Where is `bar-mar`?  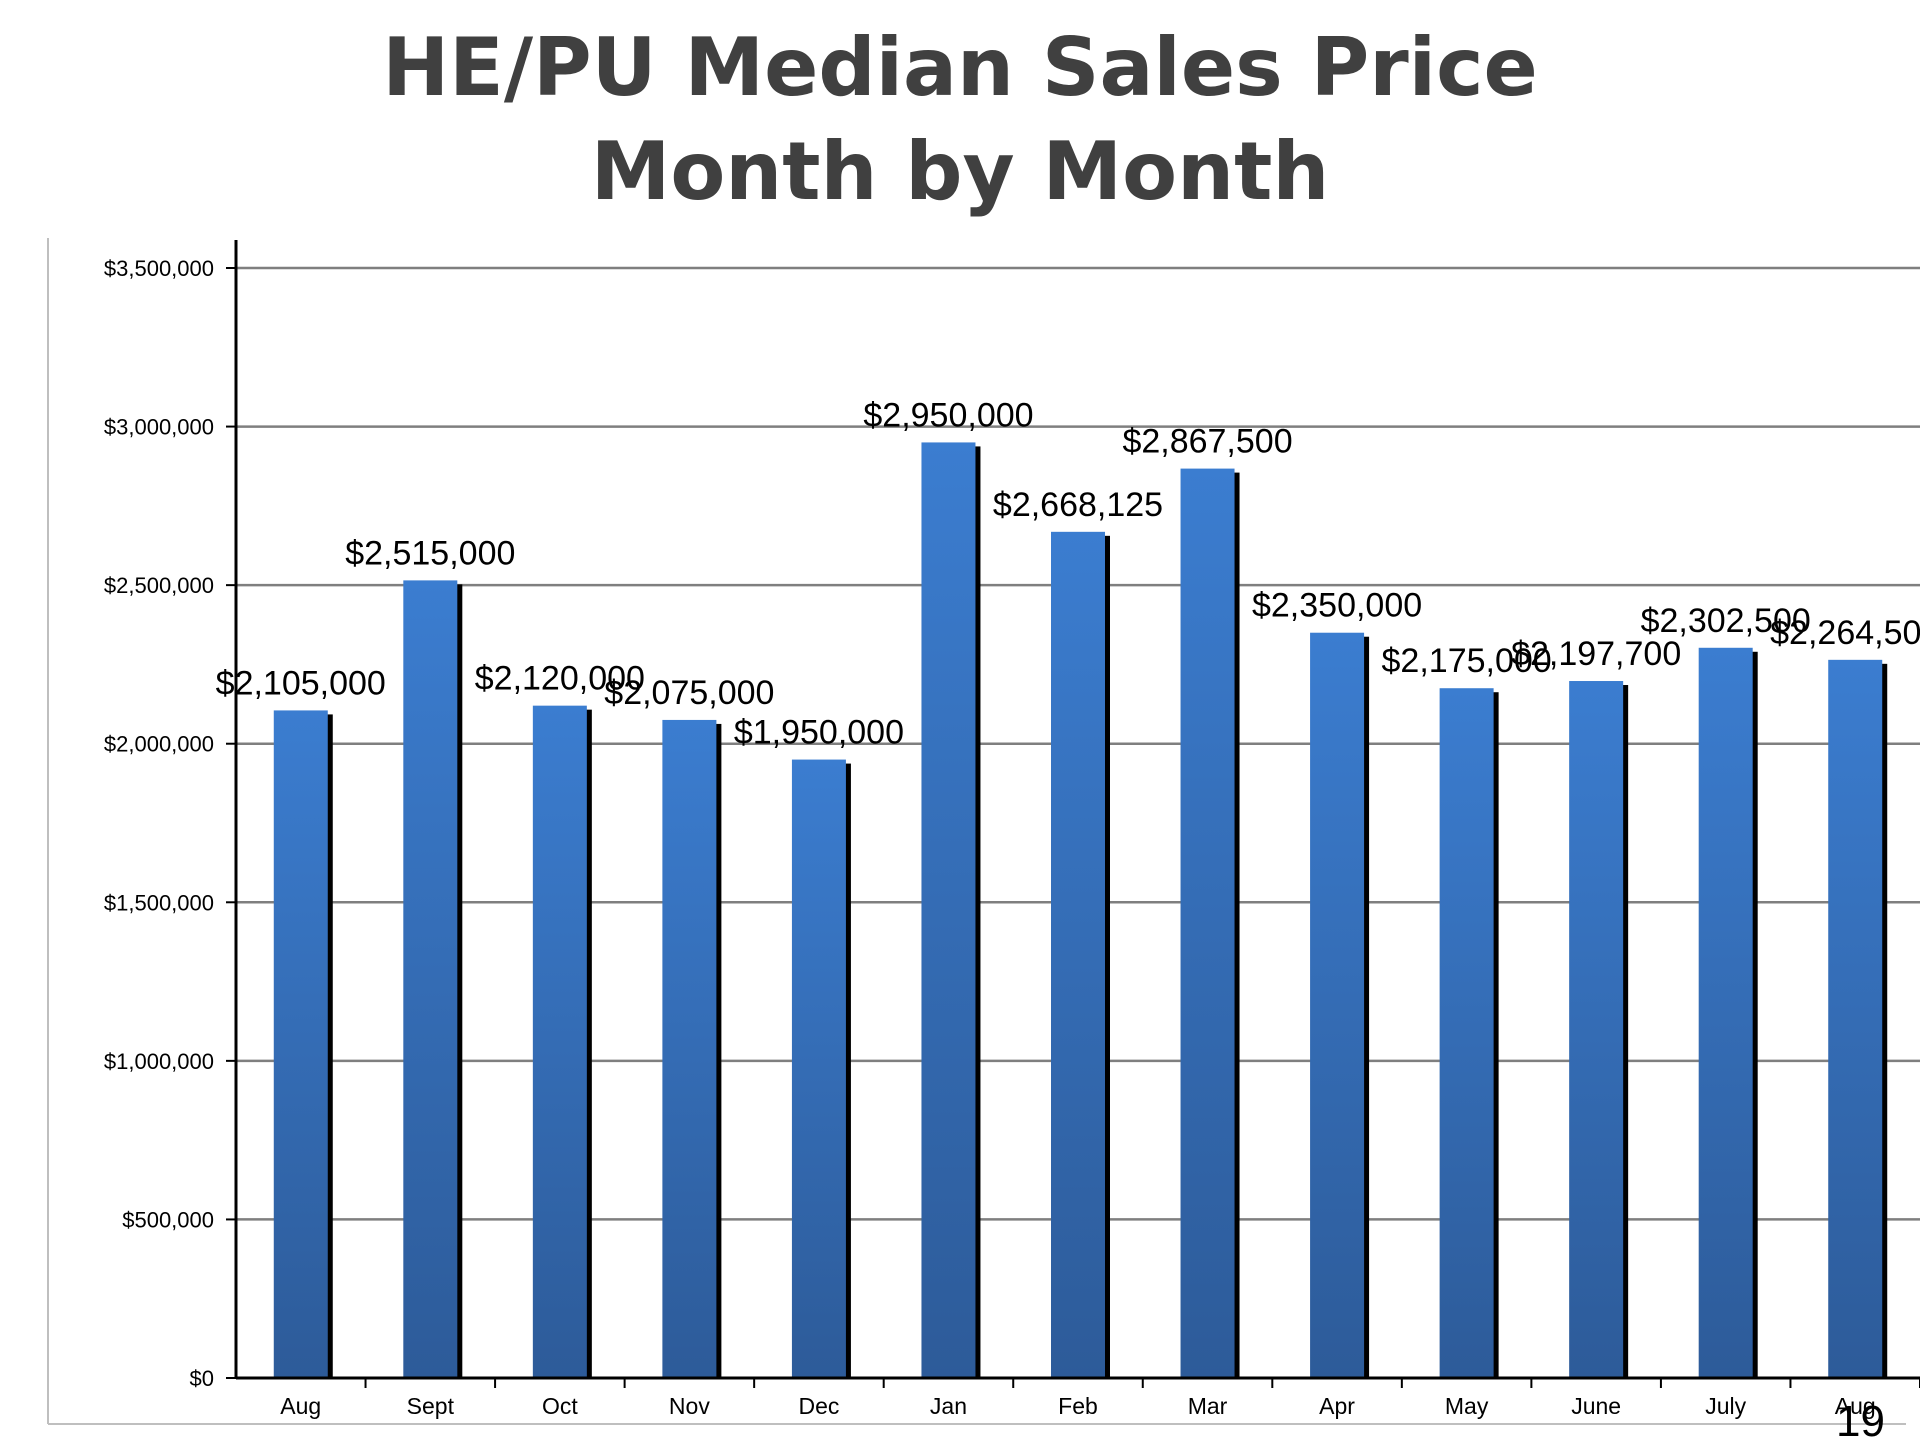
bar-mar is located at coordinates (1207, 923).